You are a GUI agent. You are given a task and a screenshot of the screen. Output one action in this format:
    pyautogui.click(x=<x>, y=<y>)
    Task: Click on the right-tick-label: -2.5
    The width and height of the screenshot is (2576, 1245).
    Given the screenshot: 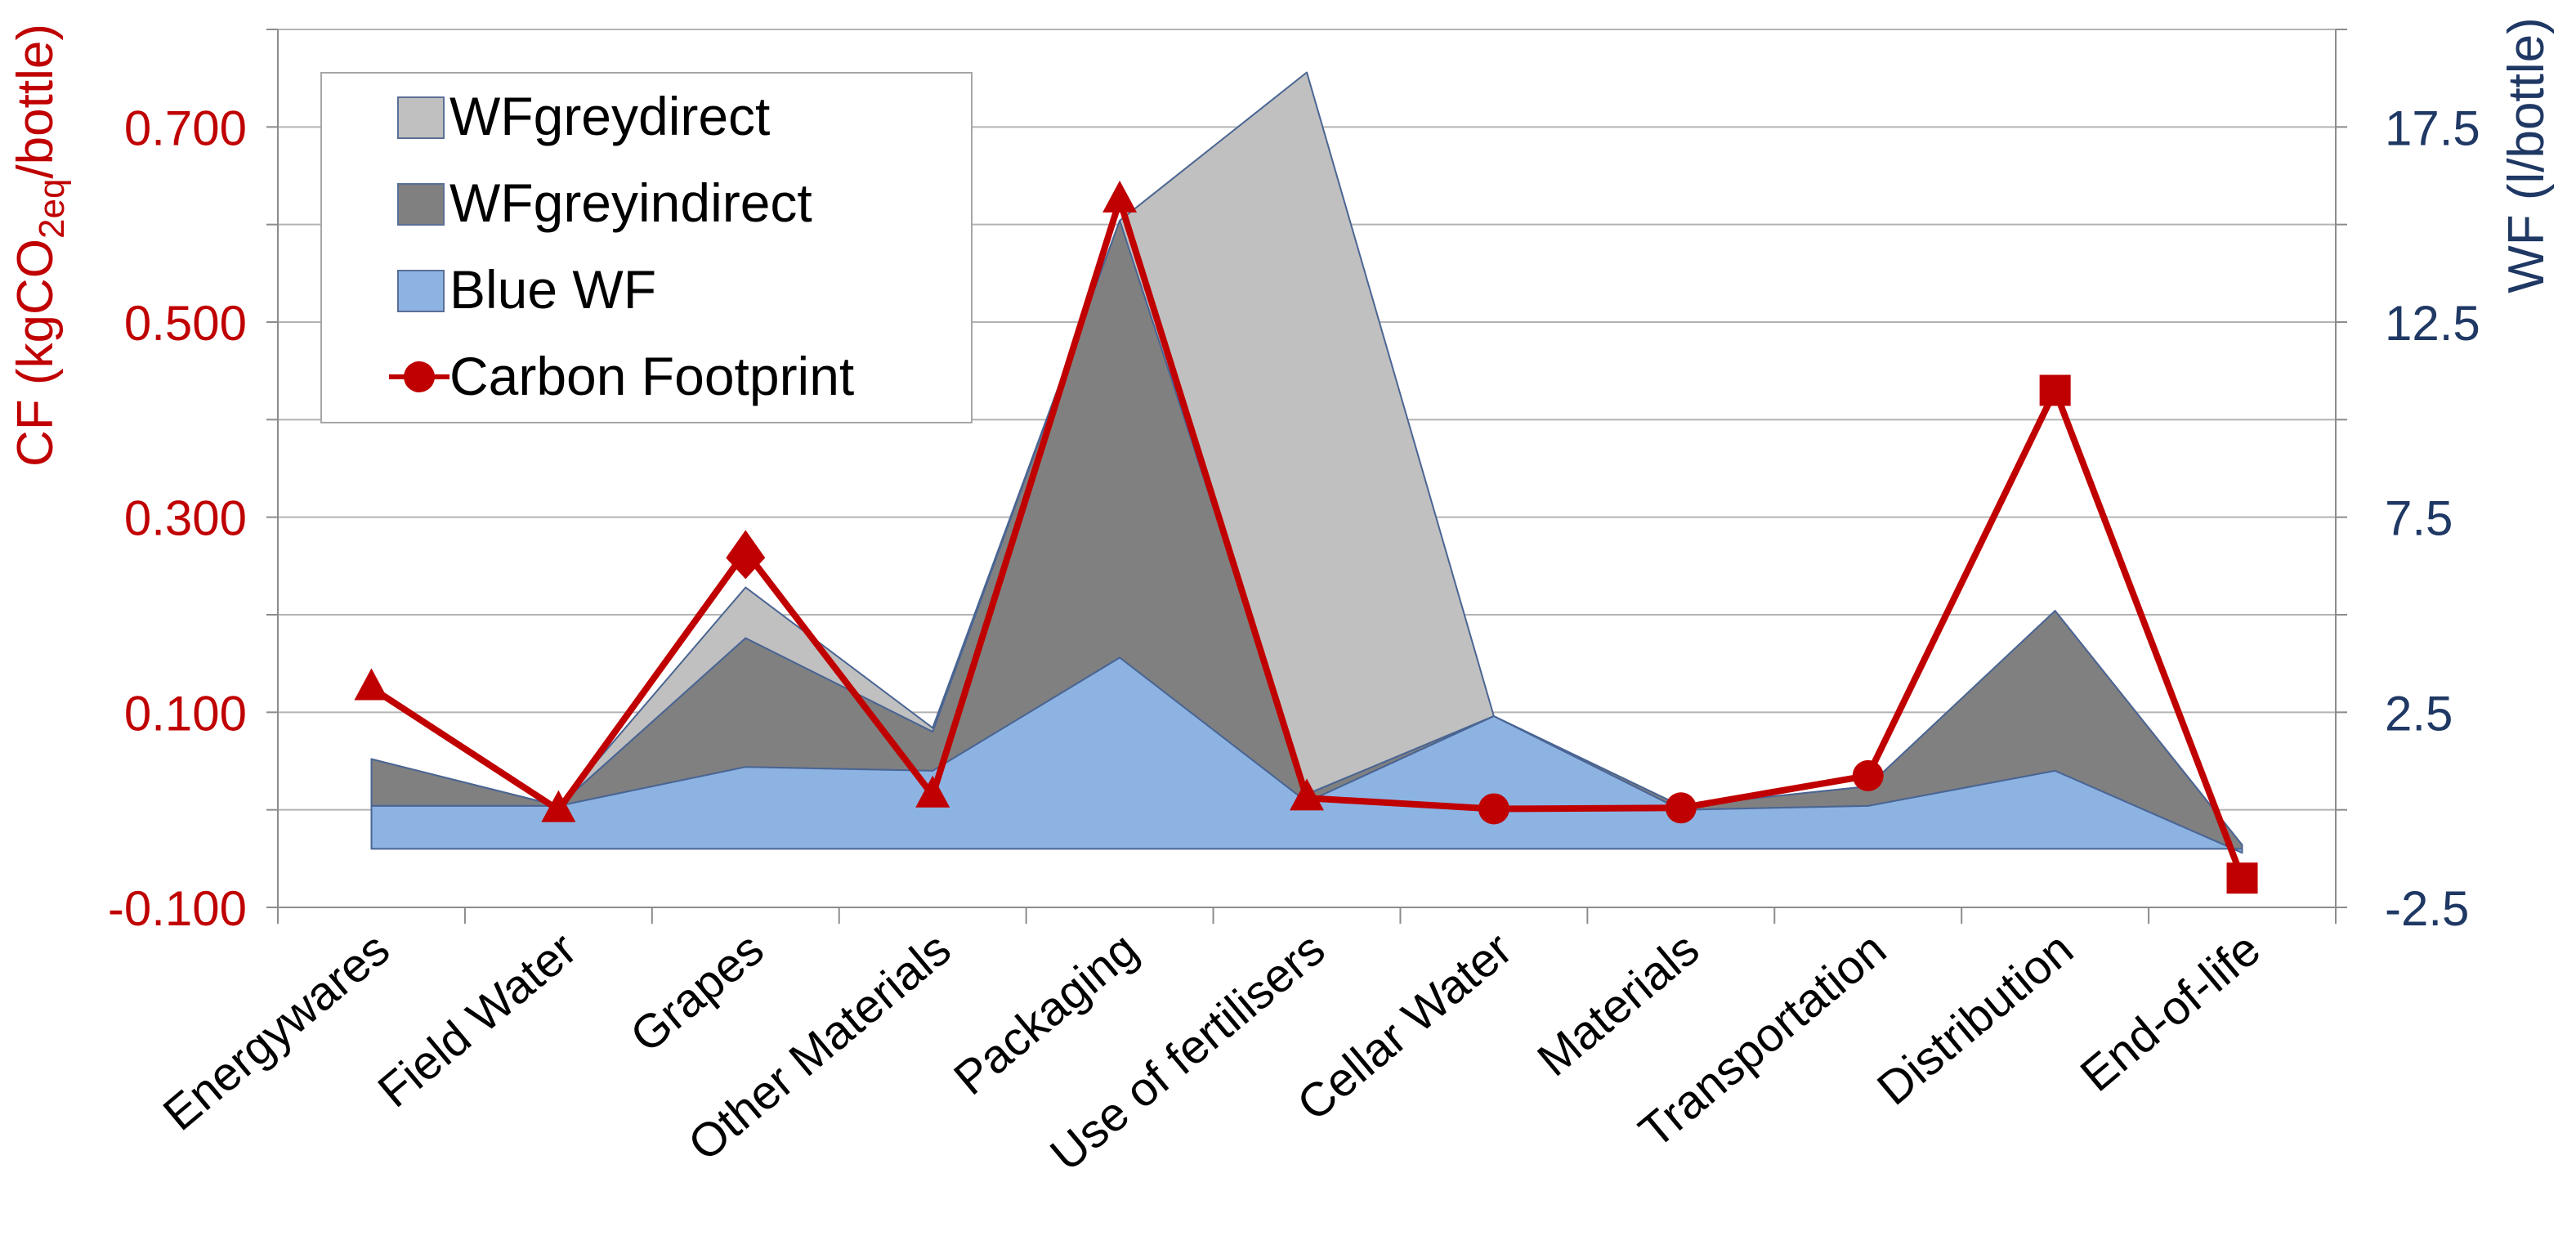 What is the action you would take?
    pyautogui.click(x=2427, y=908)
    